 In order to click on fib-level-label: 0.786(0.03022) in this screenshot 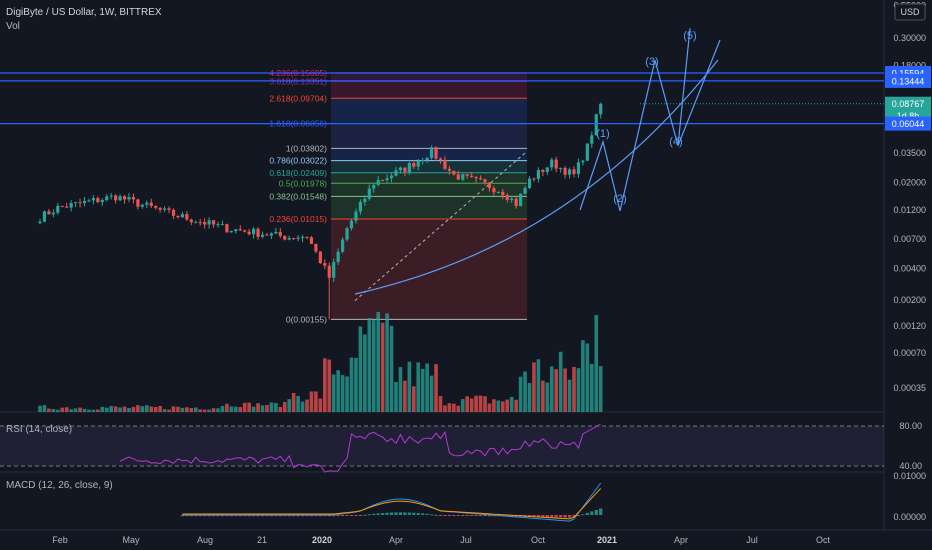, I will do `click(298, 161)`.